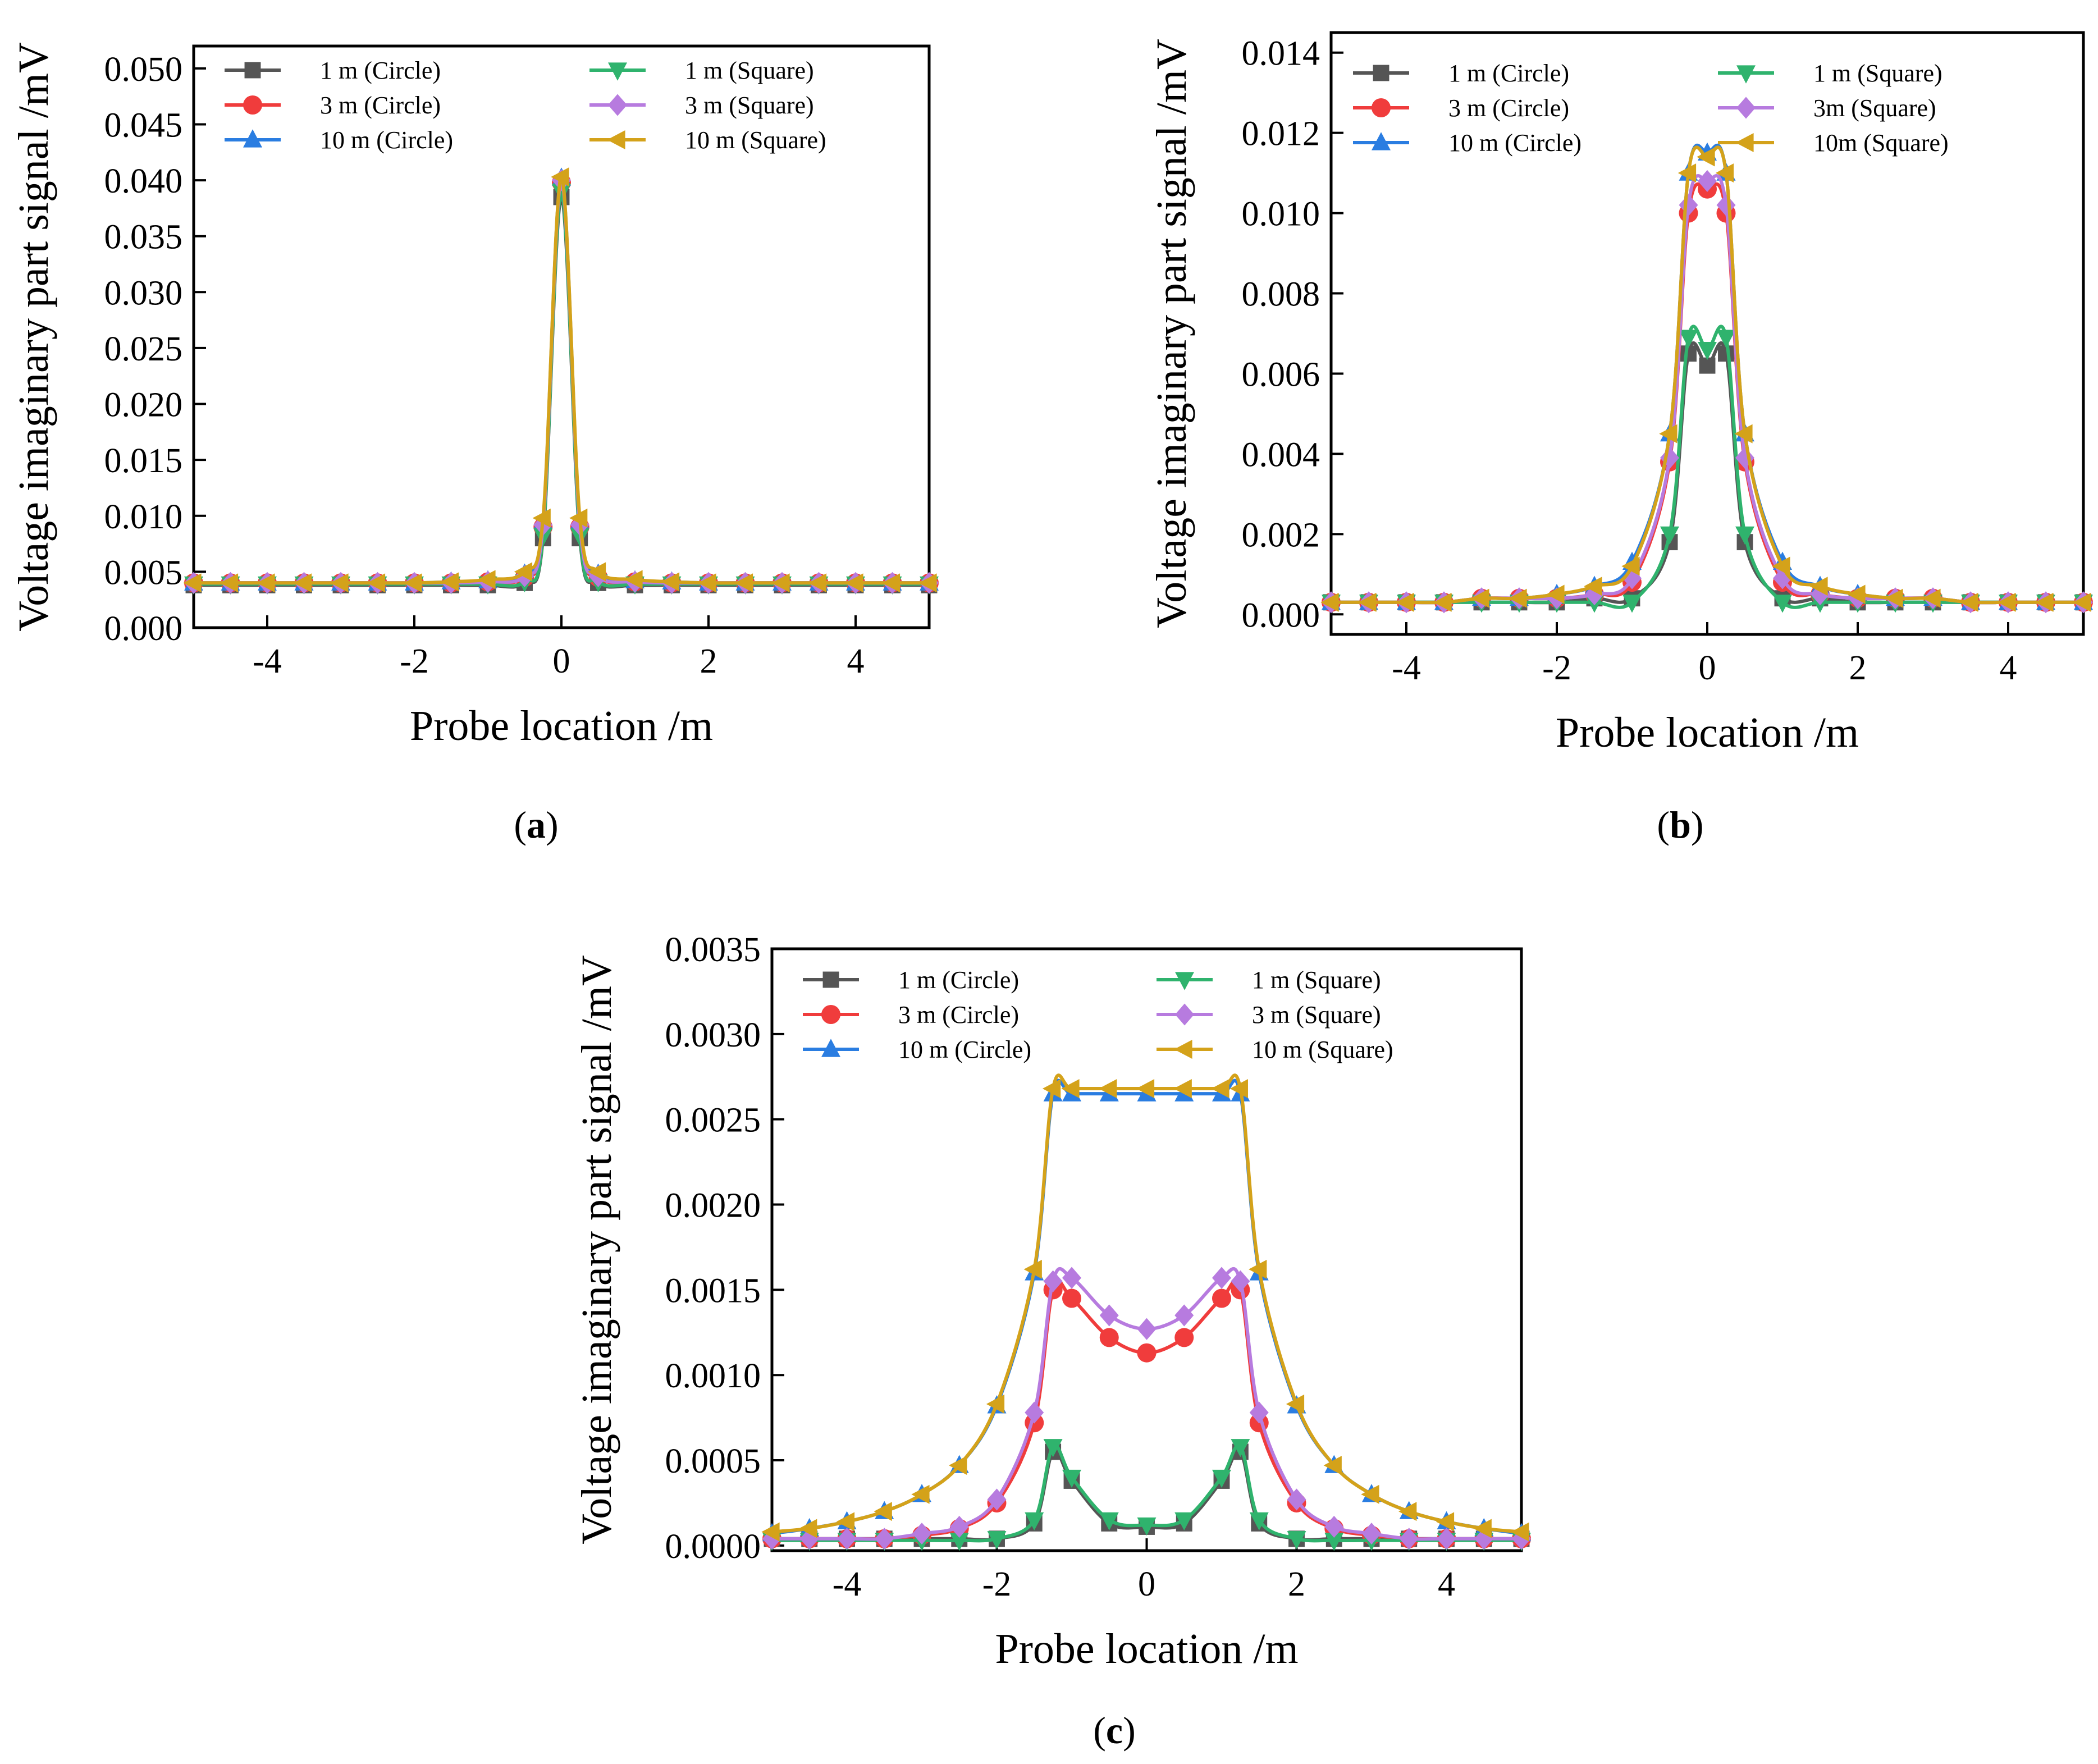  I want to click on legend-label-c-3: 1 m (Square), so click(1316, 980).